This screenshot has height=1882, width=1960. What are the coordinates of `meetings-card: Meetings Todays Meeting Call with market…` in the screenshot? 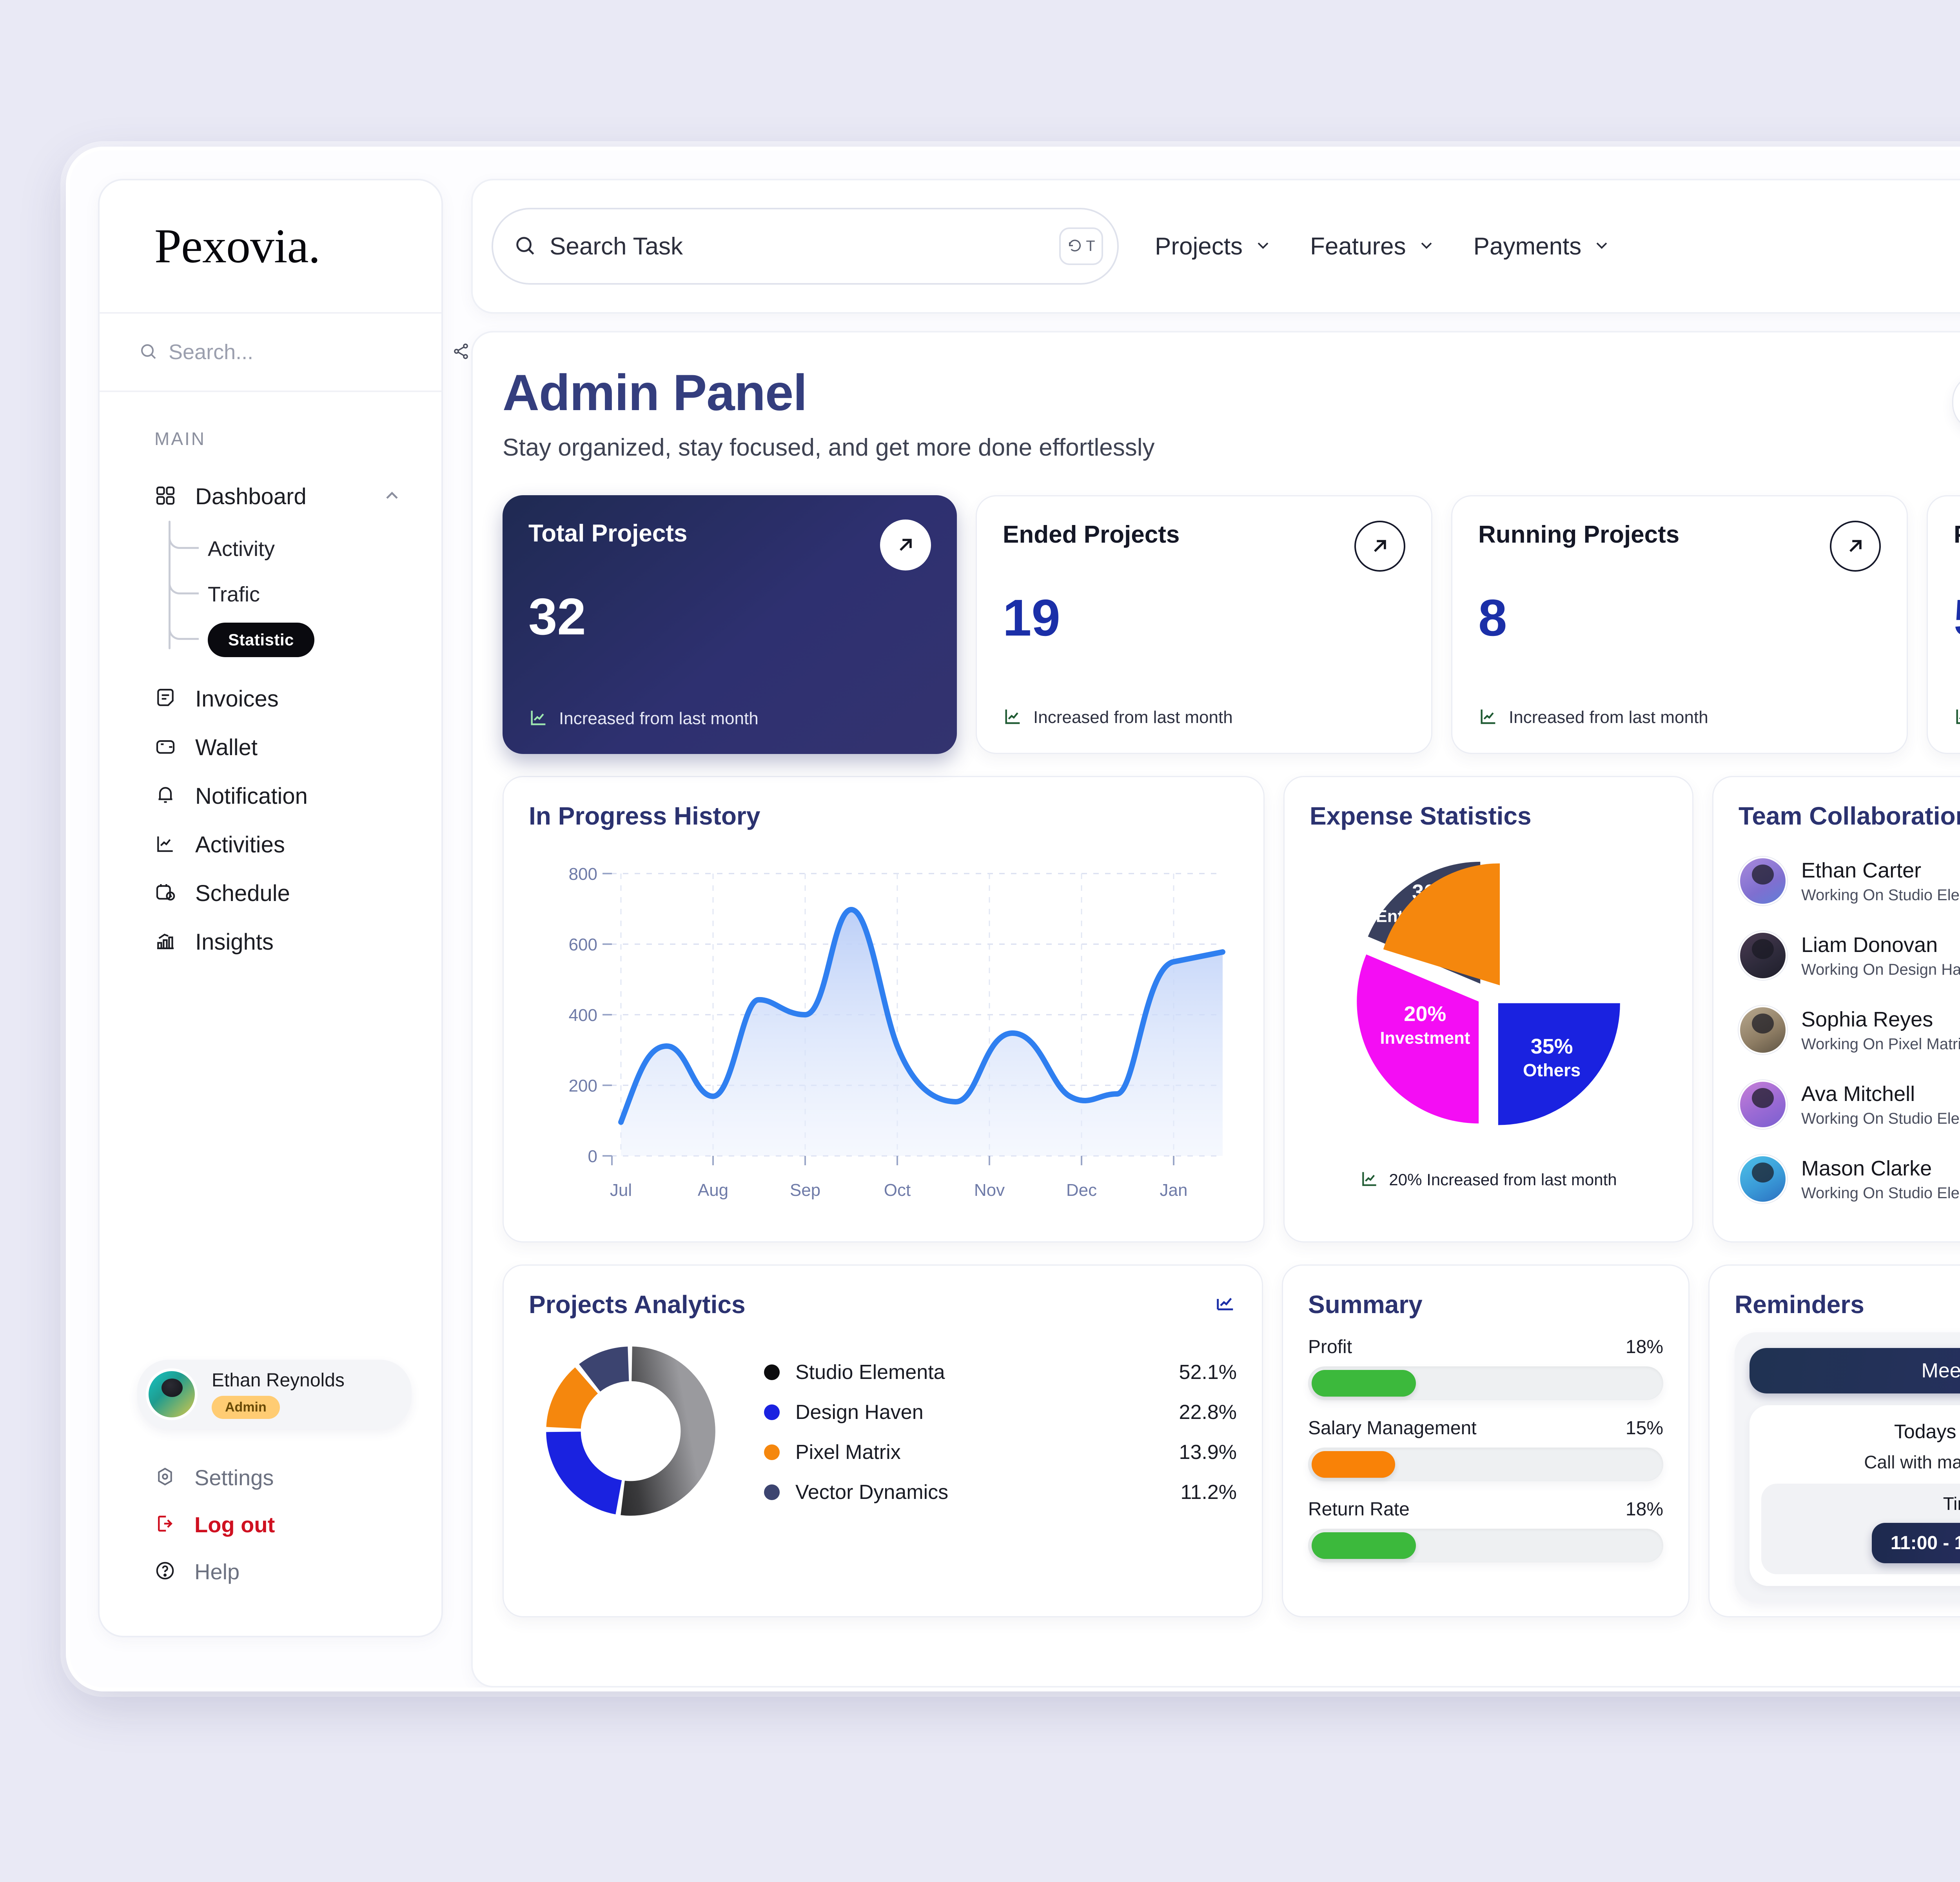 It's located at (1848, 1467).